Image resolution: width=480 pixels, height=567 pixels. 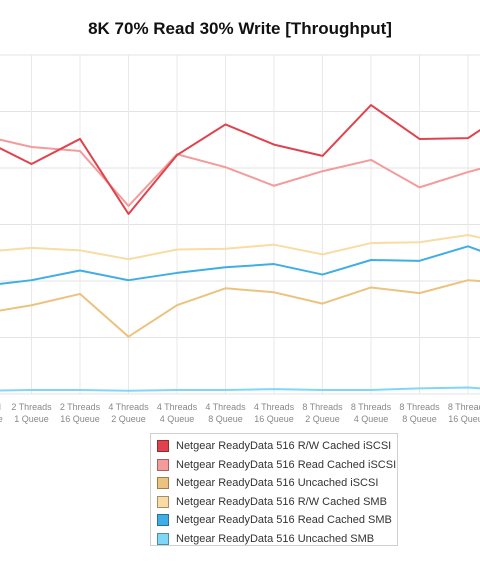 I want to click on legend-label: Netgear ReadyData 516 Uncached SMB, so click(x=275, y=538).